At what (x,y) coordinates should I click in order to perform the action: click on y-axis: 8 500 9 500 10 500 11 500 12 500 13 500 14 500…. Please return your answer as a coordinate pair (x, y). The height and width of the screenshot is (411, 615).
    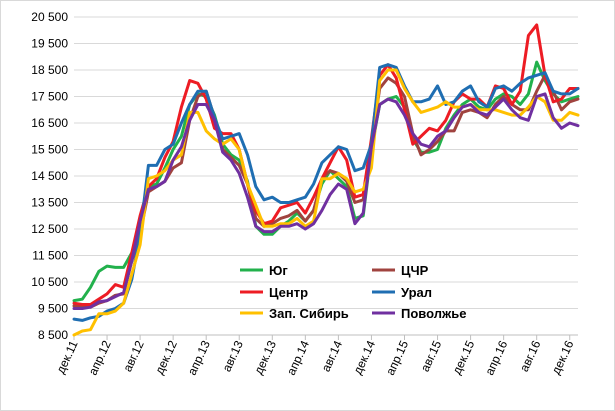
    Looking at the image, I should click on (49, 176).